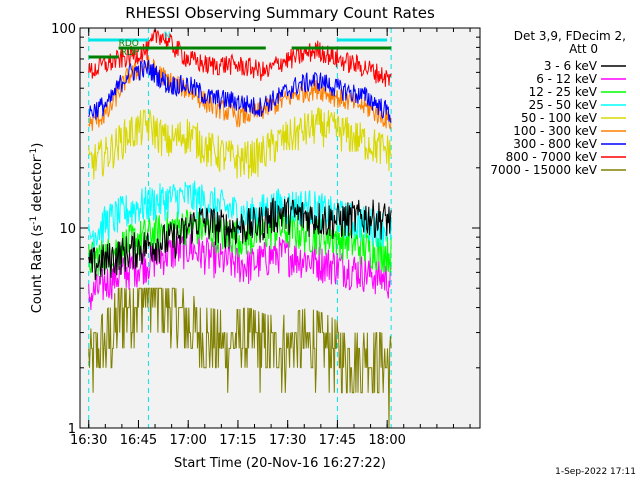 The height and width of the screenshot is (480, 640). What do you see at coordinates (280, 13) in the screenshot?
I see `chart-title: RHESSI Observing Summary Count Rates` at bounding box center [280, 13].